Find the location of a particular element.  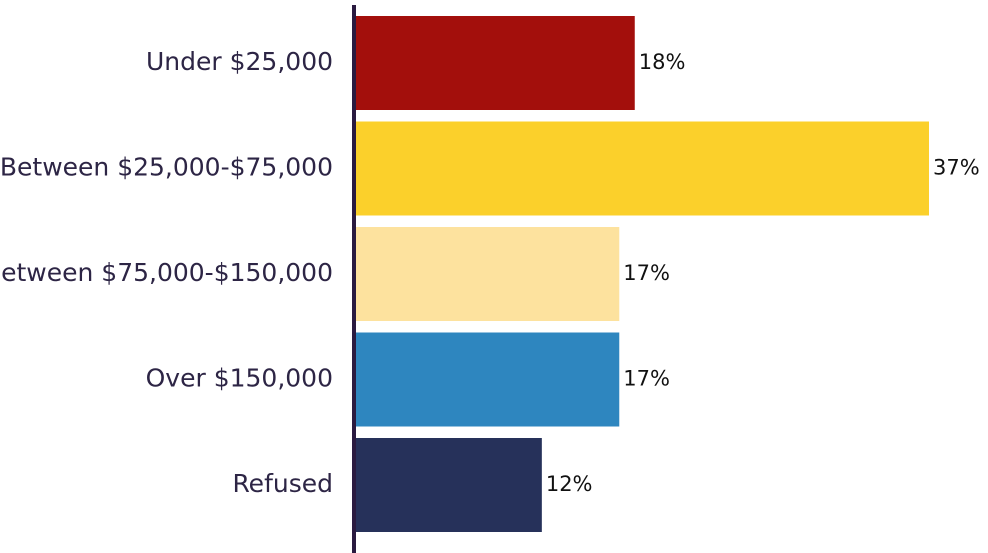

category-label: Refused is located at coordinates (282, 483).